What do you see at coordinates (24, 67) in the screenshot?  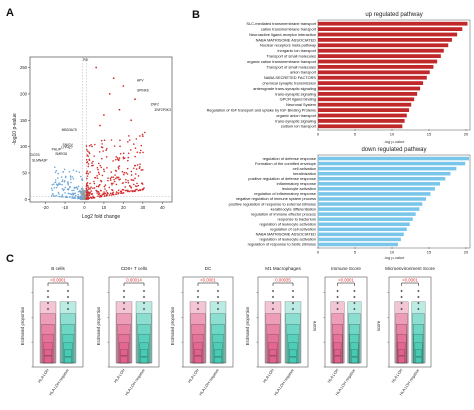 I see `volcano-y-tick: 250` at bounding box center [24, 67].